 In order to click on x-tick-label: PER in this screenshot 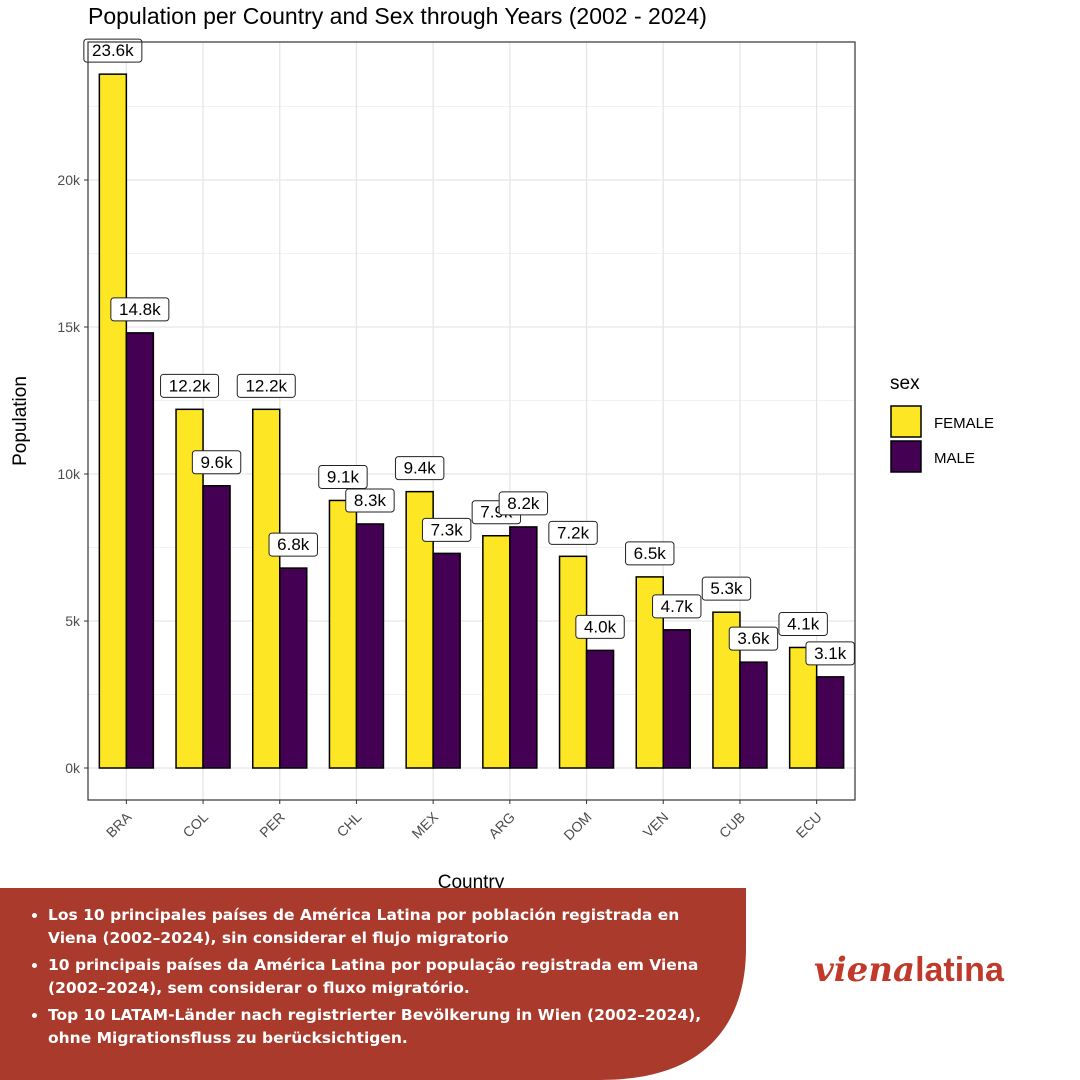, I will do `click(272, 825)`.